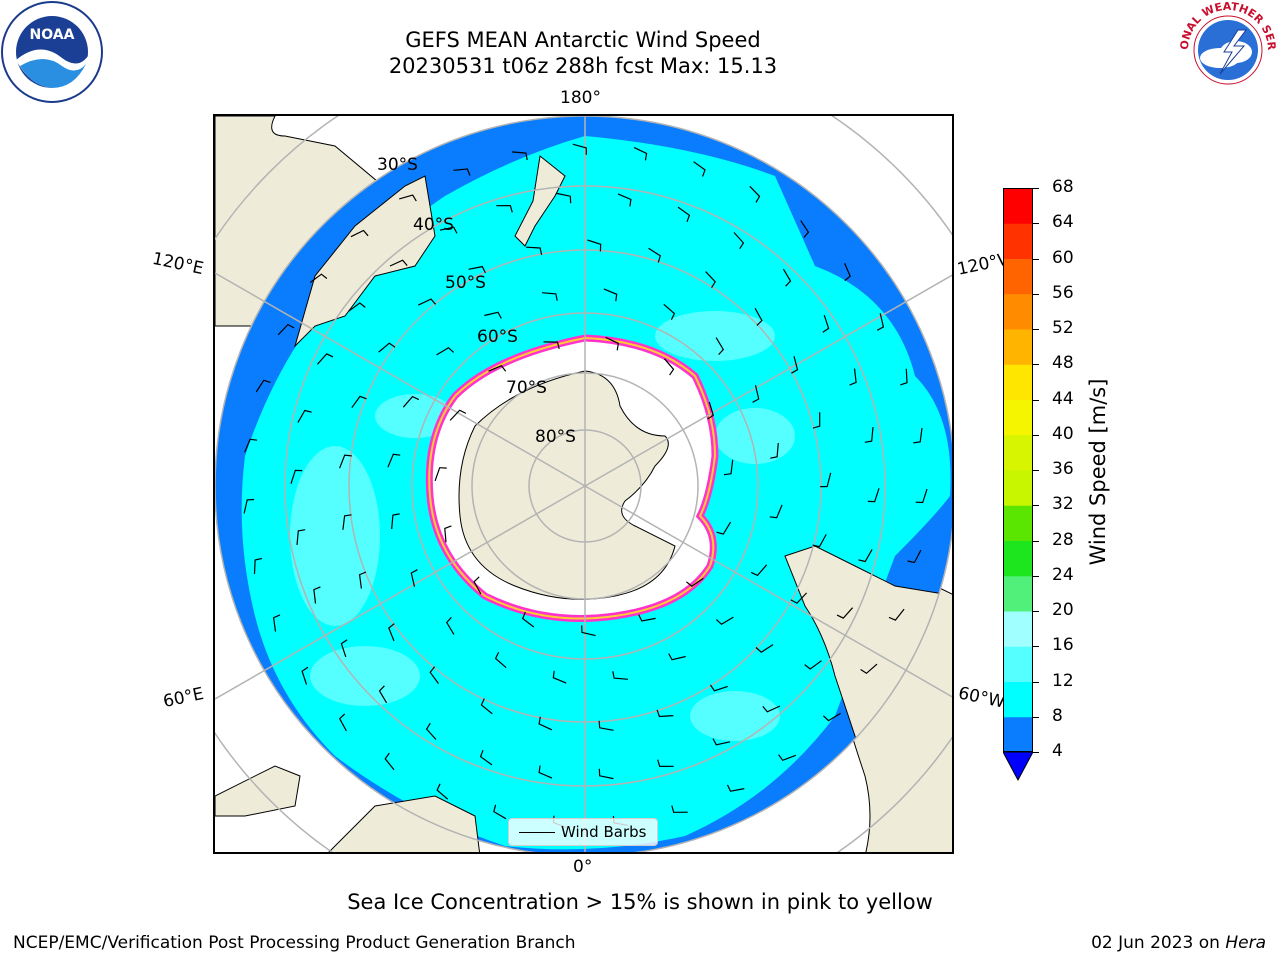  Describe the element at coordinates (567, 485) in the screenshot. I see `antarctica-land` at that location.